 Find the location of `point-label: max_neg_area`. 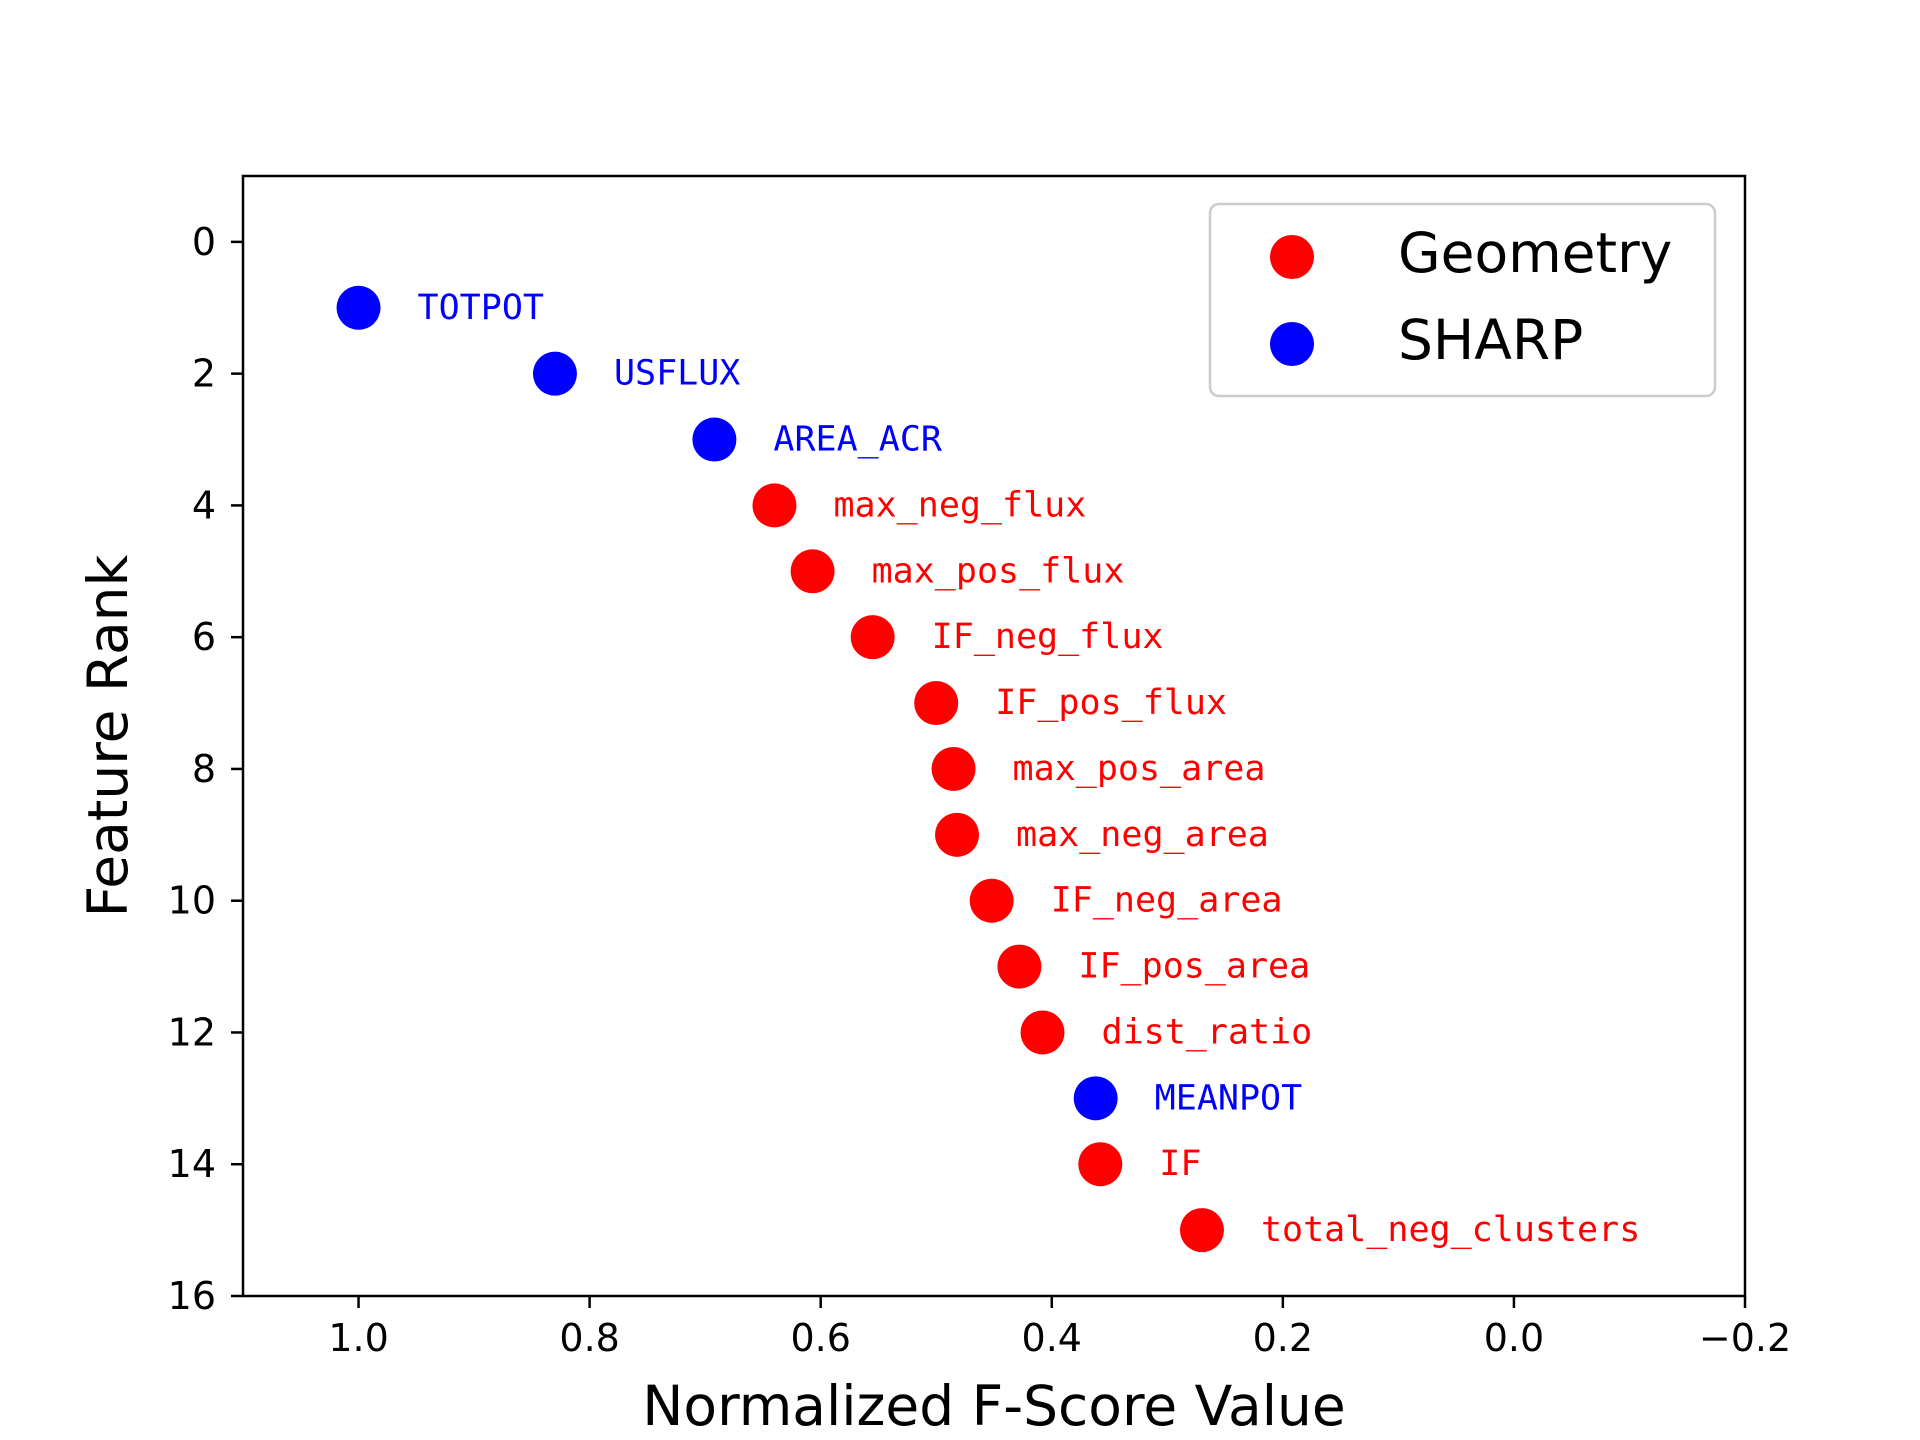

point-label: max_neg_area is located at coordinates (1142, 835).